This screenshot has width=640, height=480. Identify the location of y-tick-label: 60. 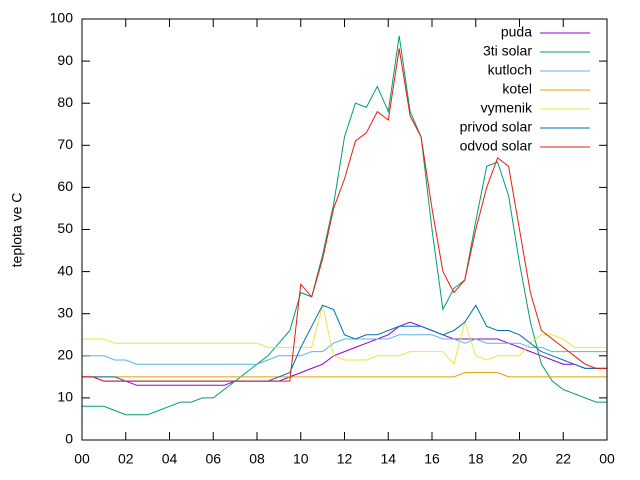
(65, 186).